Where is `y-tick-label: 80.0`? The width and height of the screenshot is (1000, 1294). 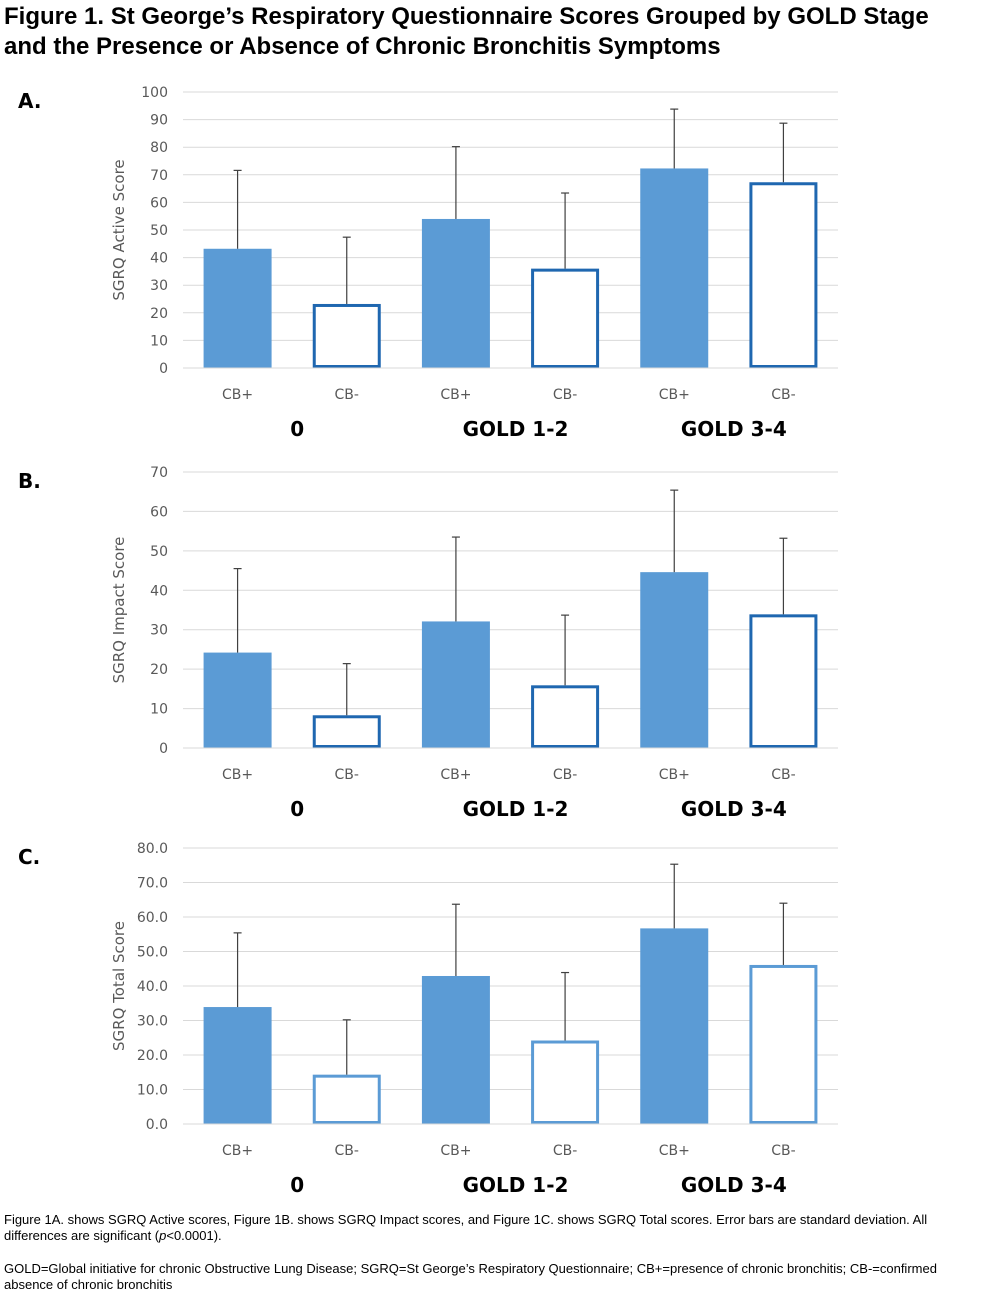 y-tick-label: 80.0 is located at coordinates (152, 849).